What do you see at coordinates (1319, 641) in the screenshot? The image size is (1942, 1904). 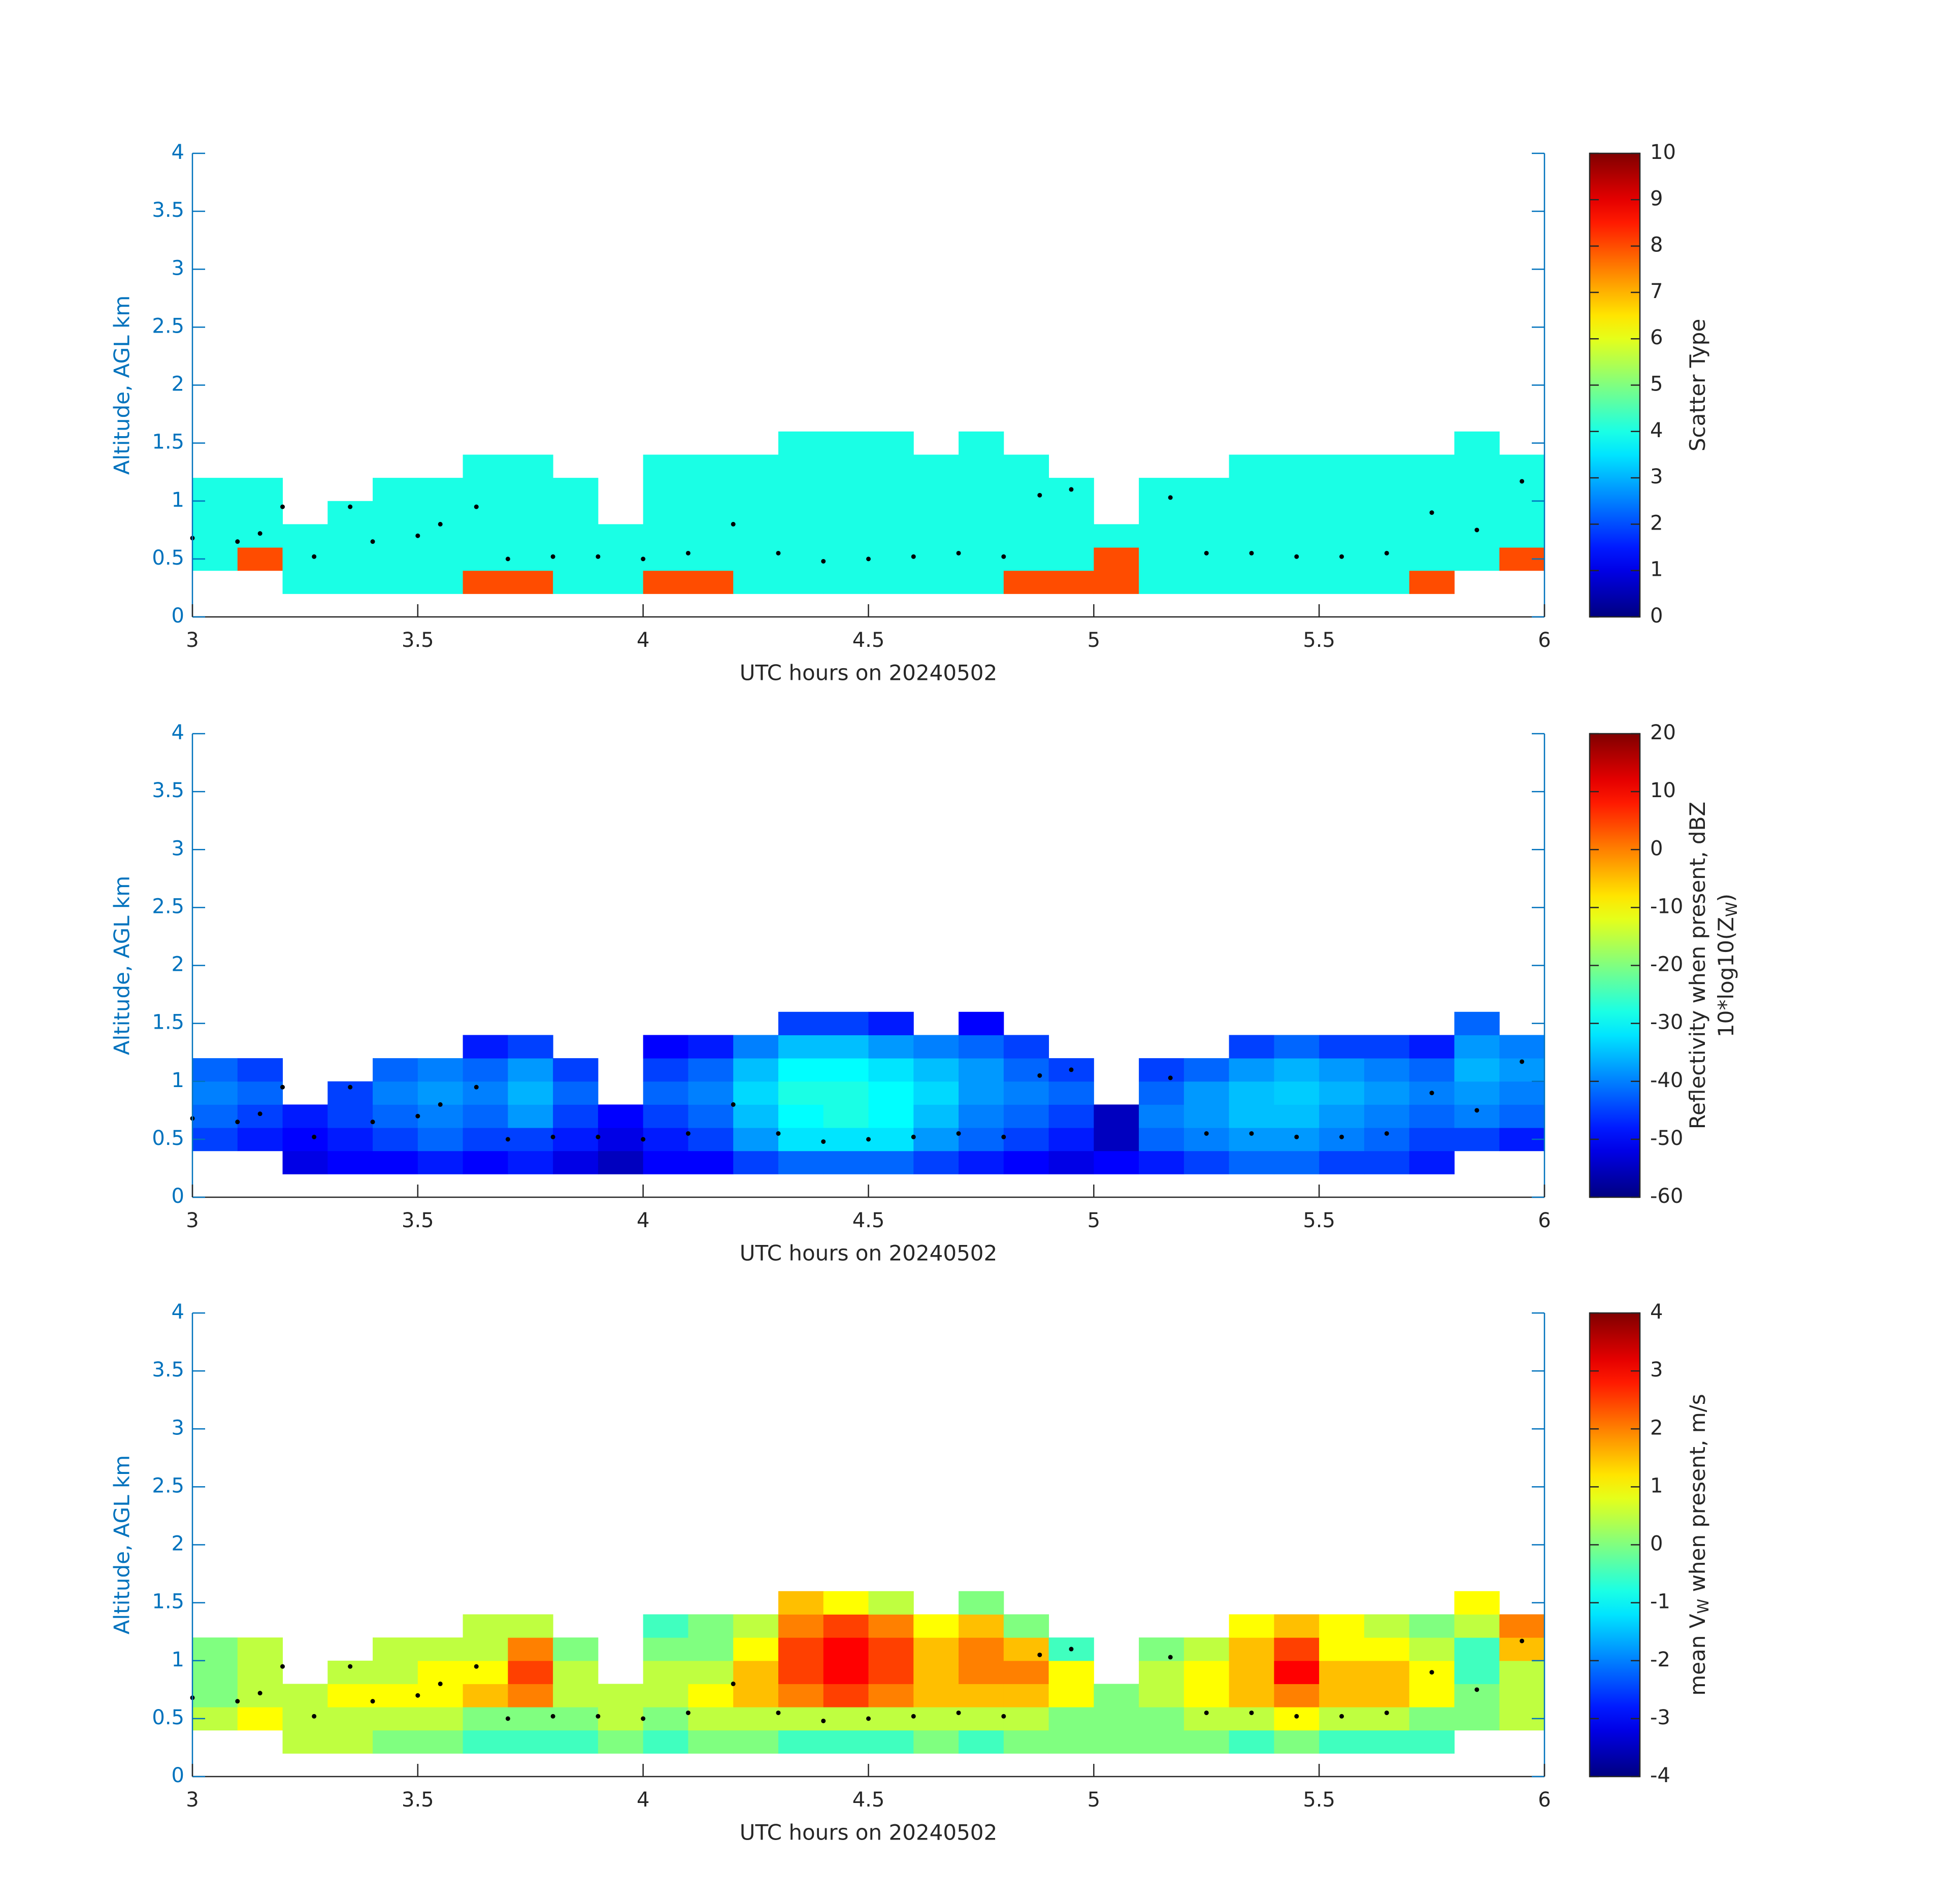 I see `x-tick-label: 5.5` at bounding box center [1319, 641].